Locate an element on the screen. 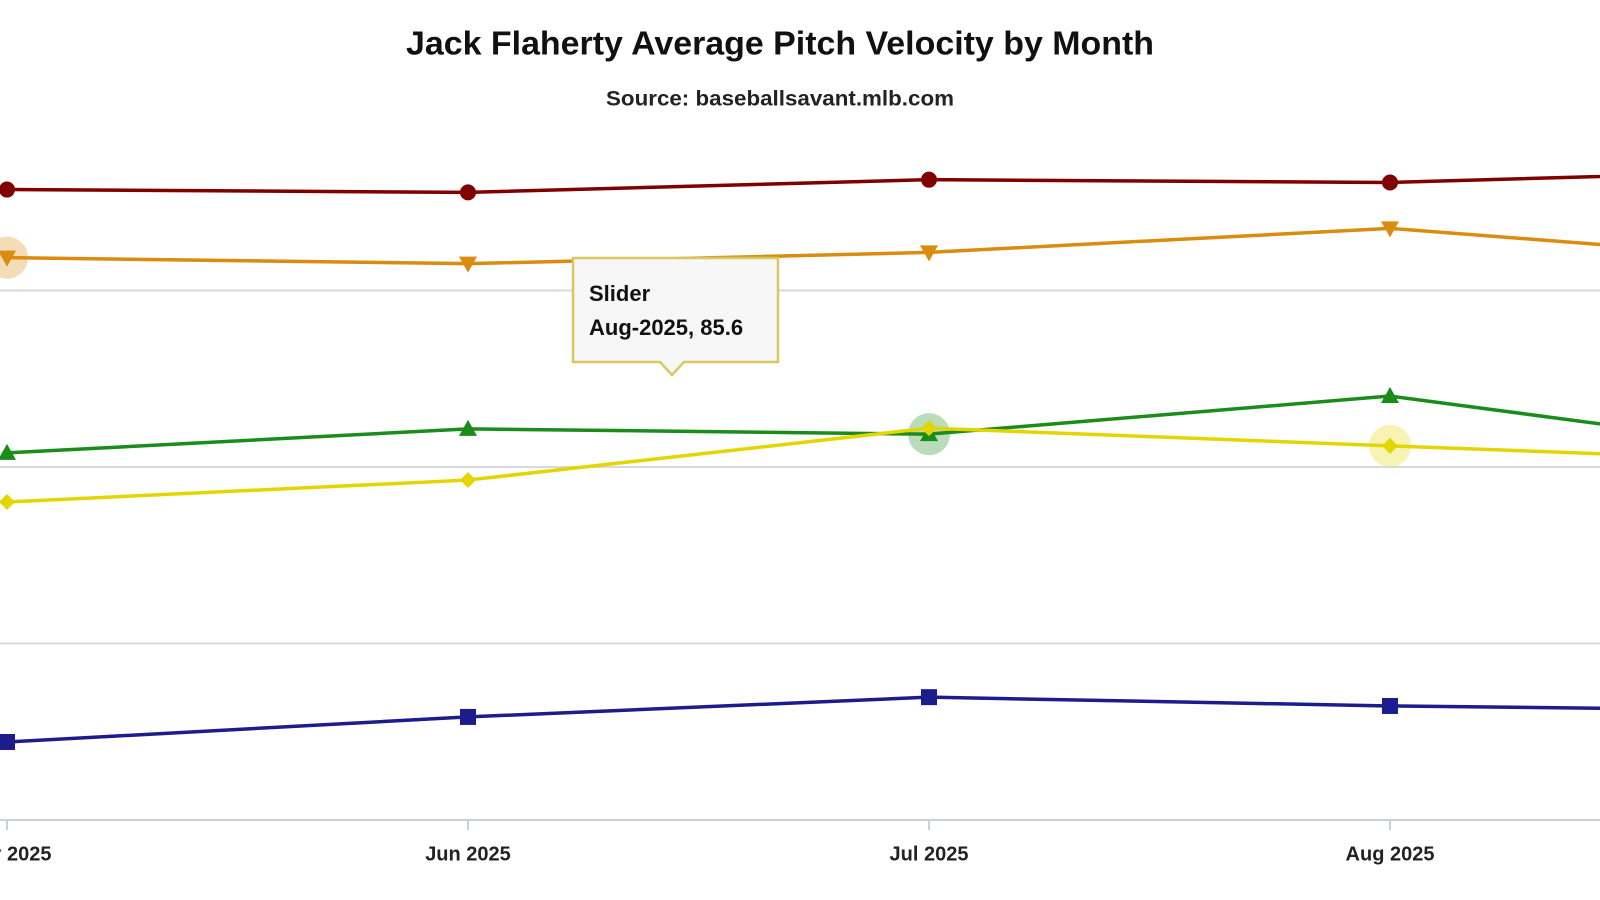 The width and height of the screenshot is (1600, 900). tooltip-series: Slider is located at coordinates (620, 293).